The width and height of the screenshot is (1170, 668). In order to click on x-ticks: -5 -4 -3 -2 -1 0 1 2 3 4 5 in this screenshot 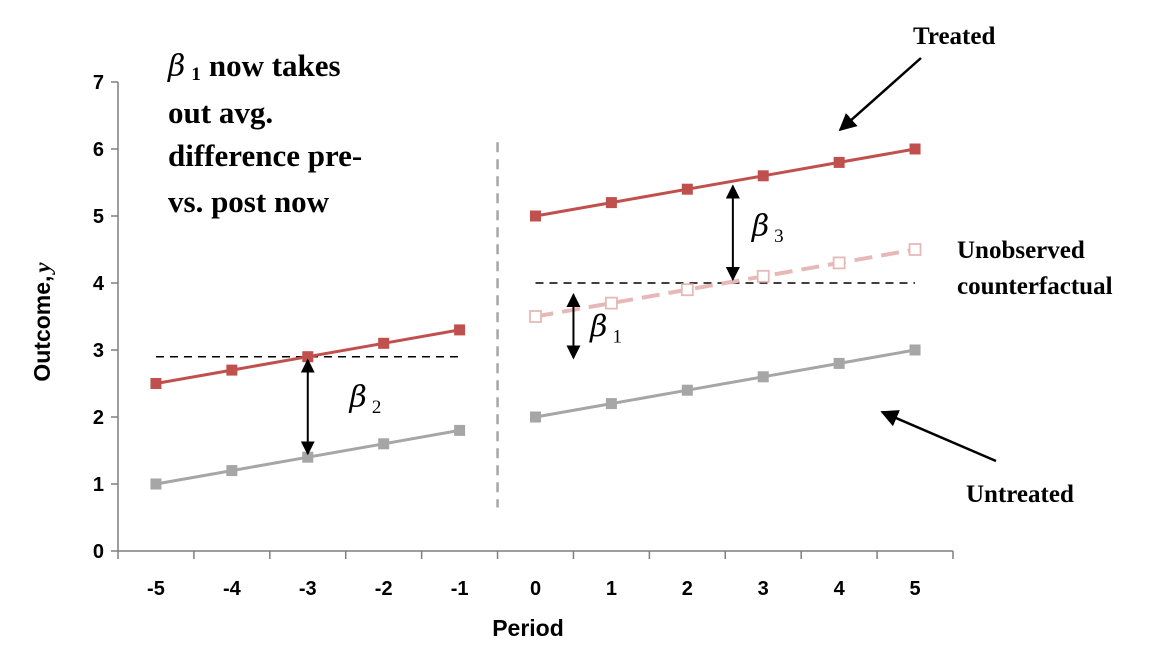, I will do `click(535, 575)`.